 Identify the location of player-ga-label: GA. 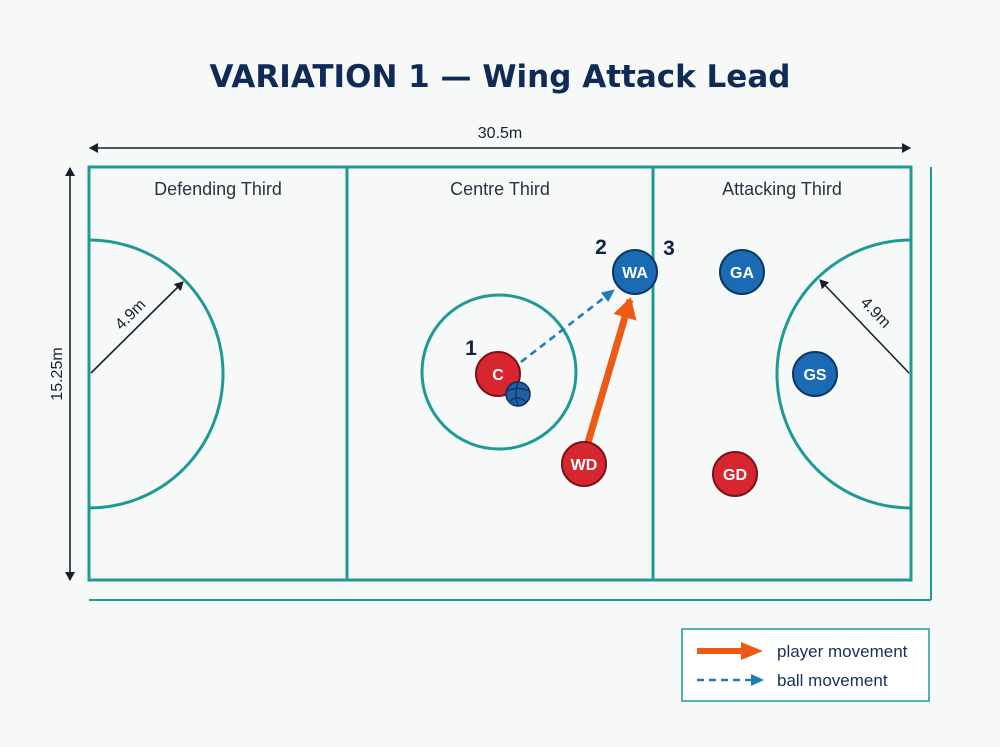
(742, 273).